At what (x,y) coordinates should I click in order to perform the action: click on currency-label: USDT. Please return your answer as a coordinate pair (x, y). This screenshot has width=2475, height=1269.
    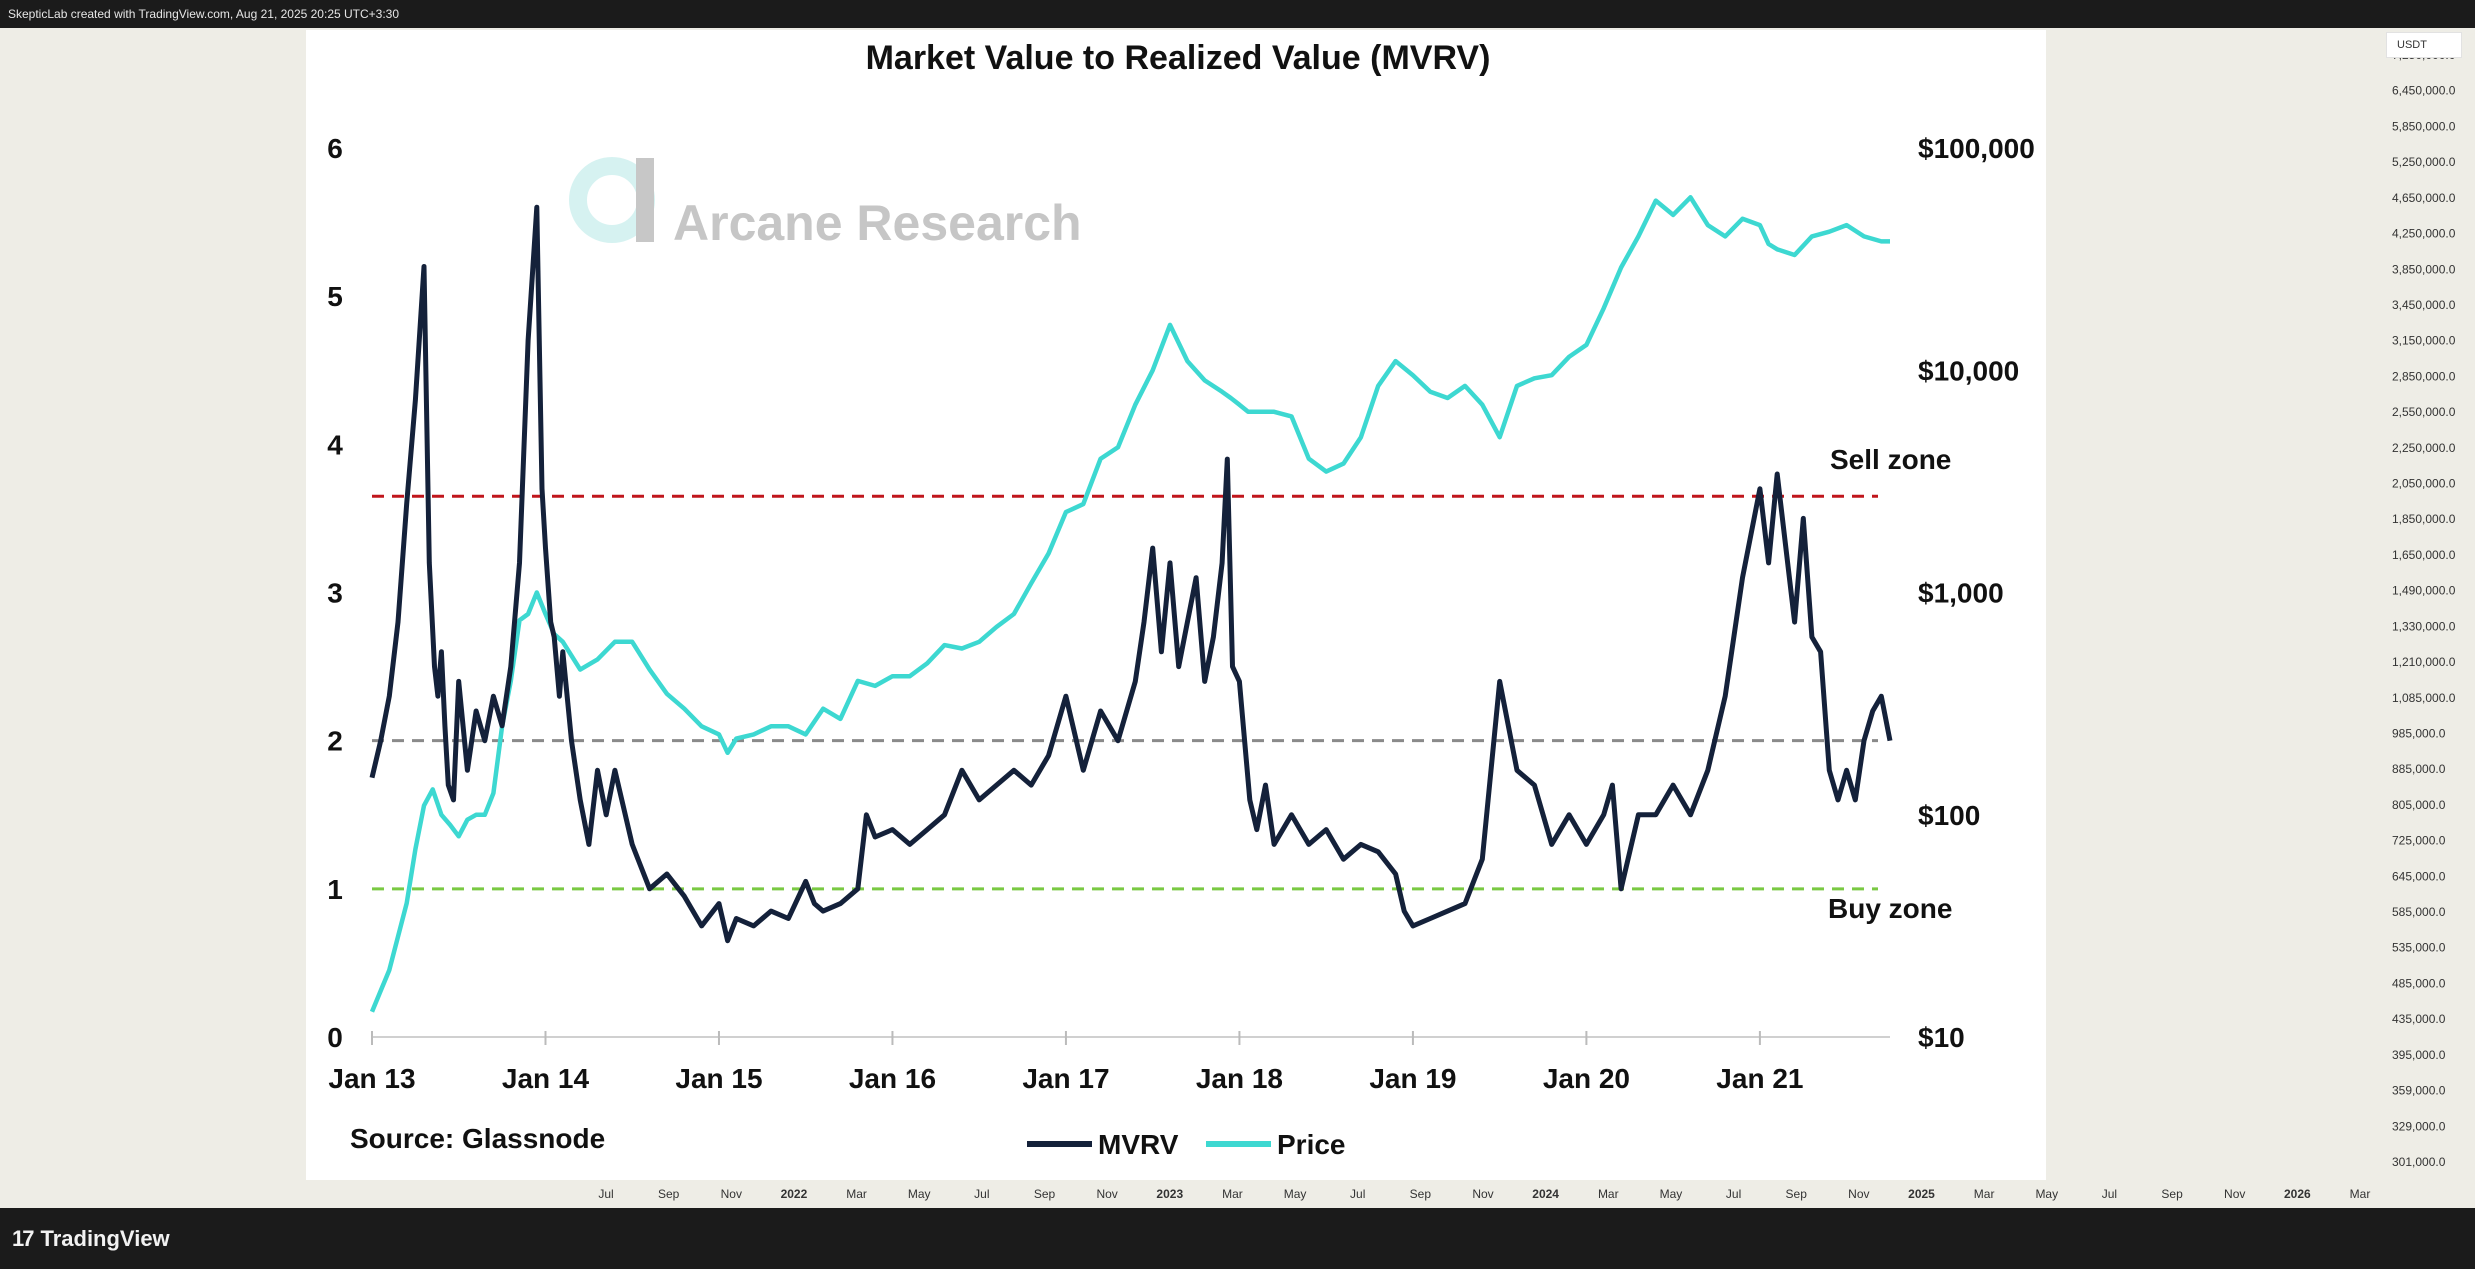
    Looking at the image, I should click on (2424, 45).